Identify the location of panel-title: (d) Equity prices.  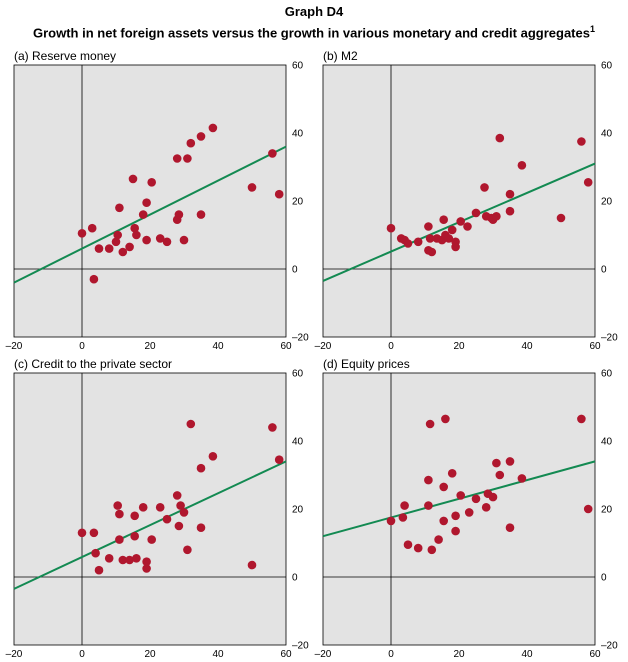
(366, 364).